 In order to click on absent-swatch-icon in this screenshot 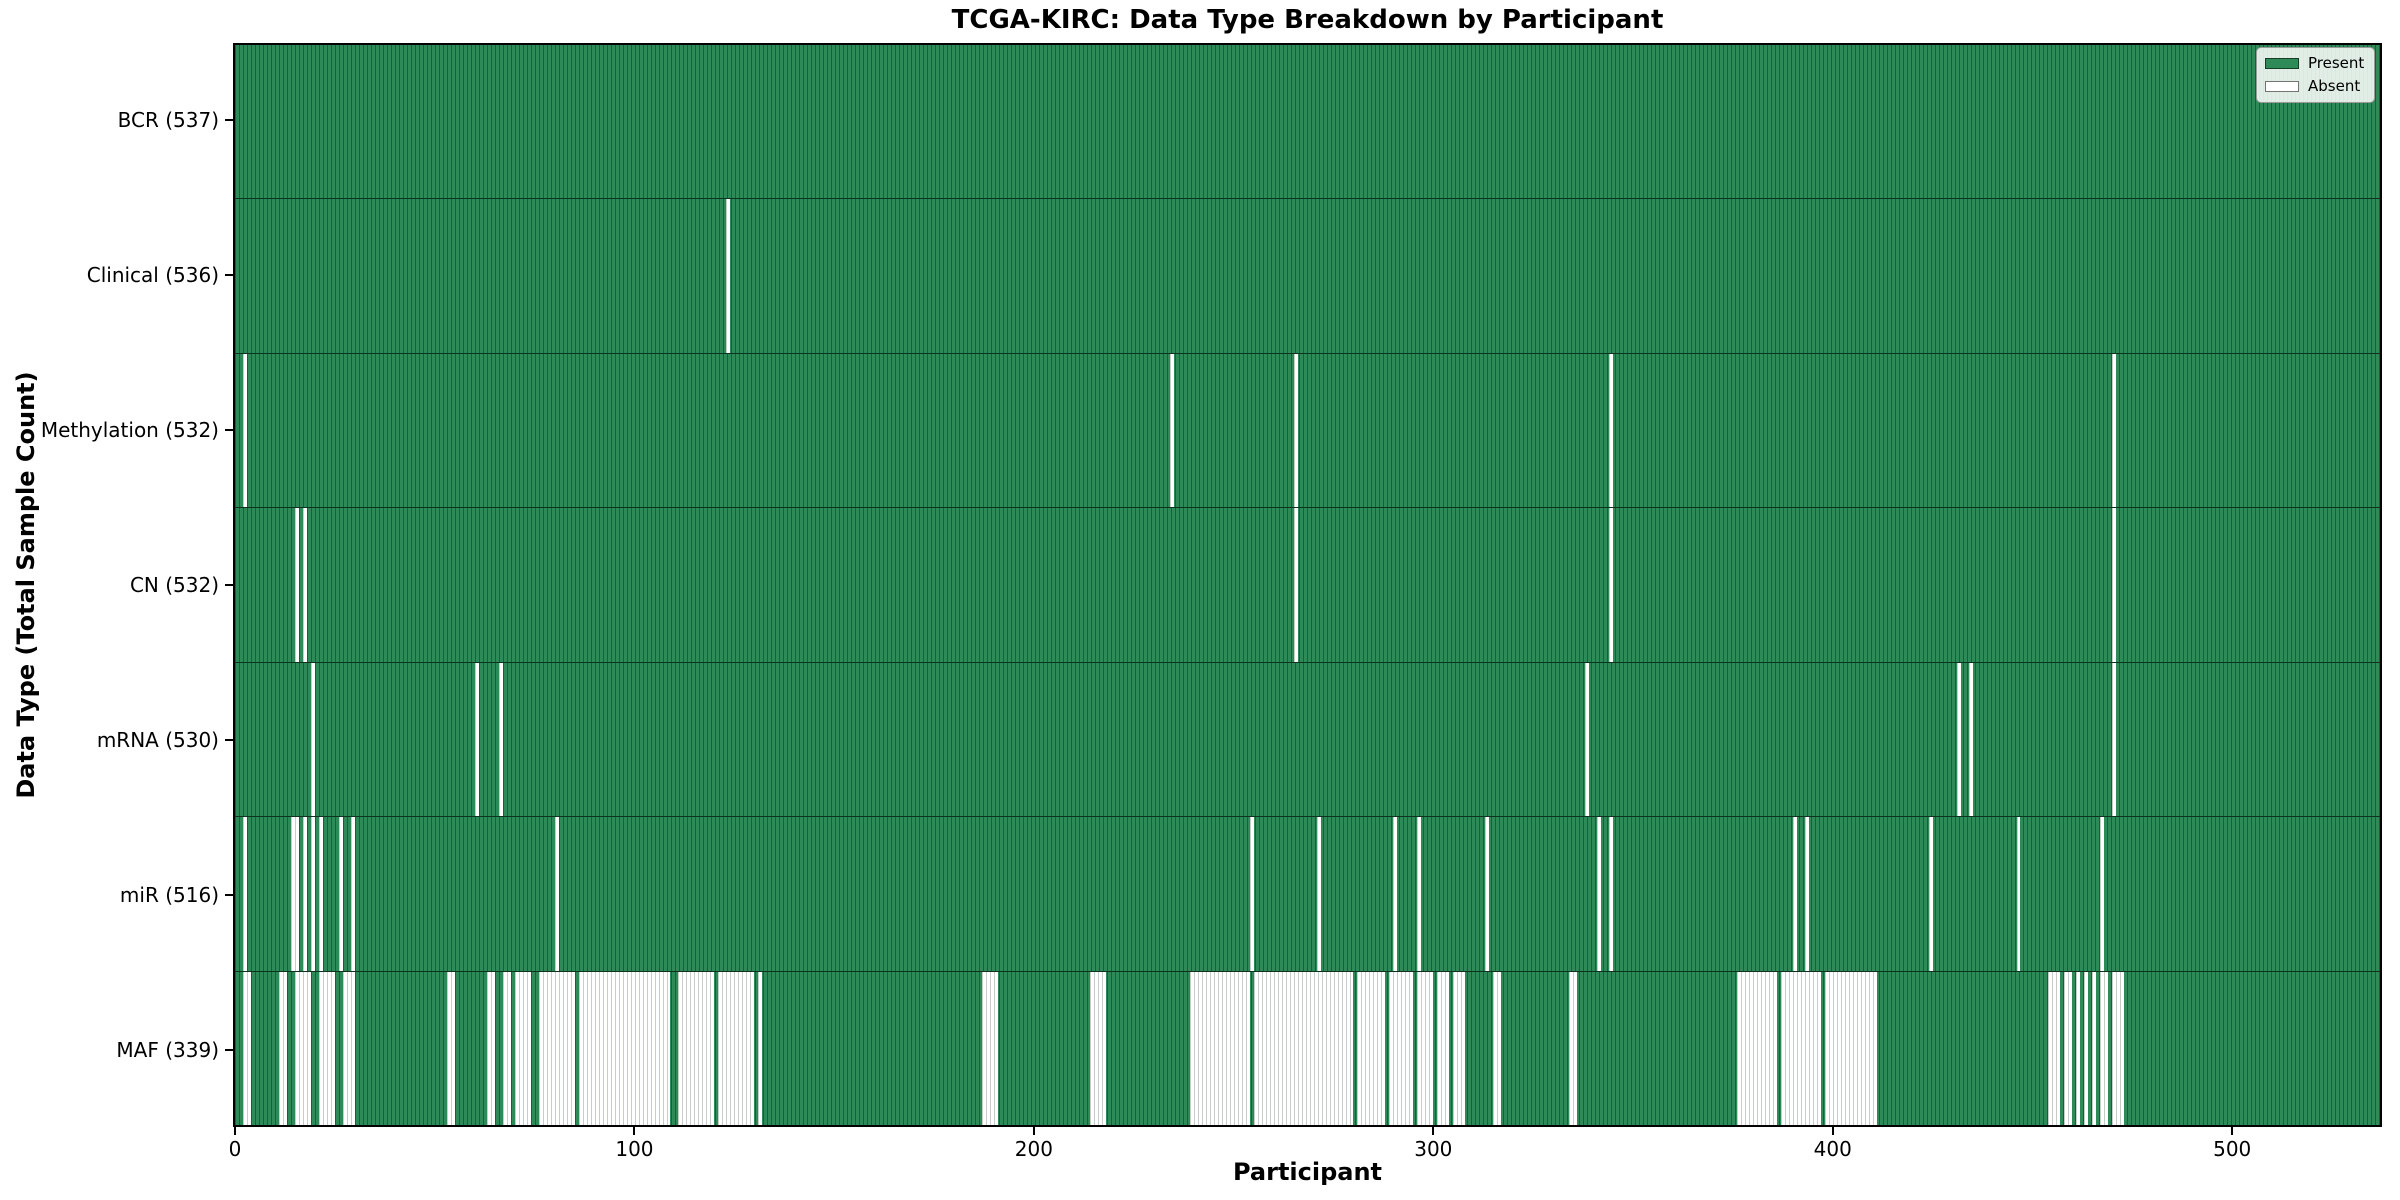, I will do `click(2282, 86)`.